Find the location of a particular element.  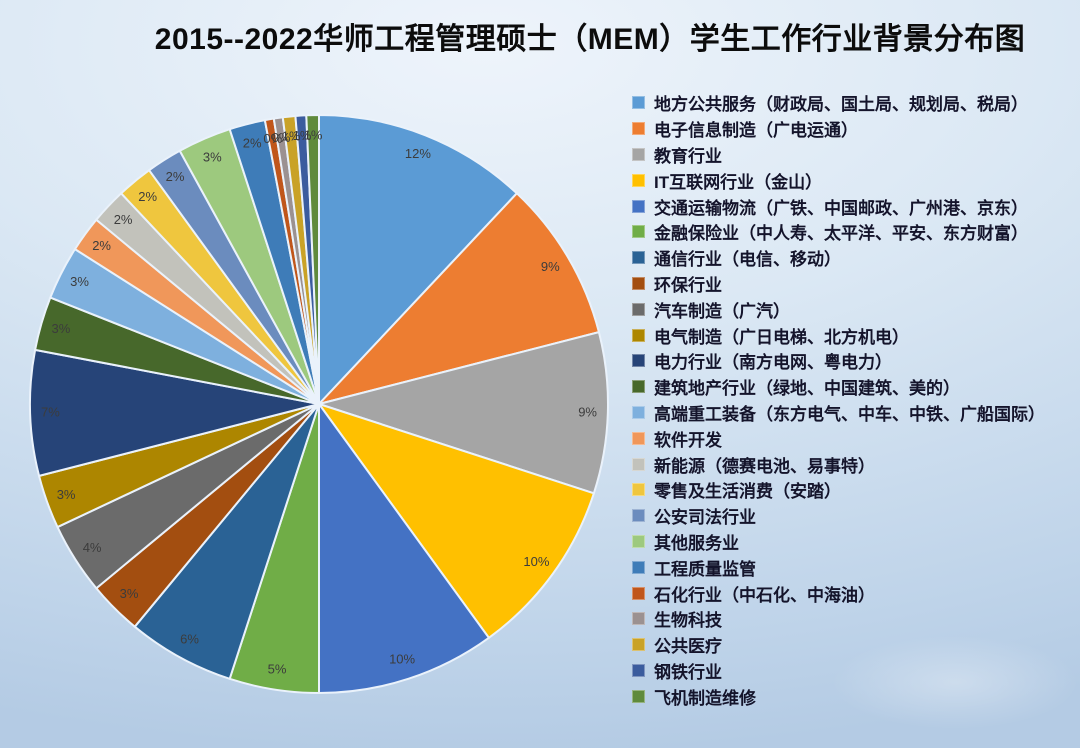

legend-item: 电气制造（广日电梯、北方机电） is located at coordinates (838, 335).